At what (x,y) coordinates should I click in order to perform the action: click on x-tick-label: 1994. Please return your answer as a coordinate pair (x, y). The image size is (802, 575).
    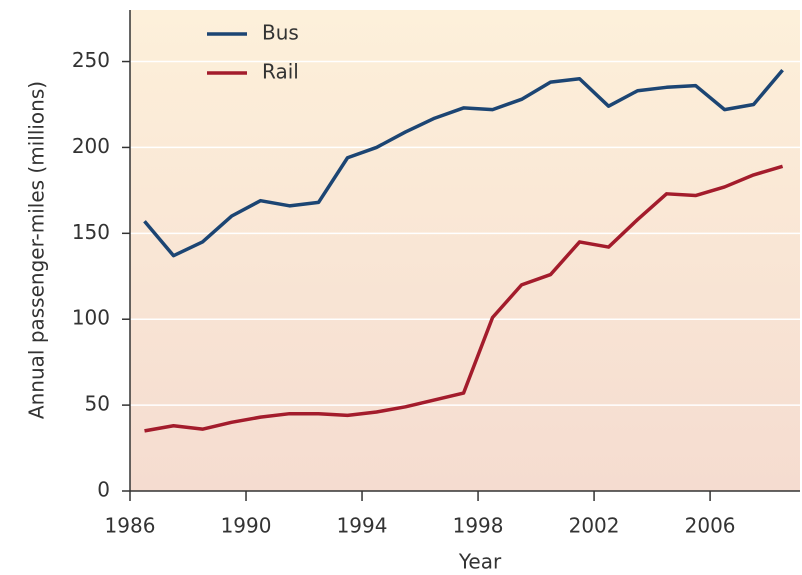
    Looking at the image, I should click on (362, 526).